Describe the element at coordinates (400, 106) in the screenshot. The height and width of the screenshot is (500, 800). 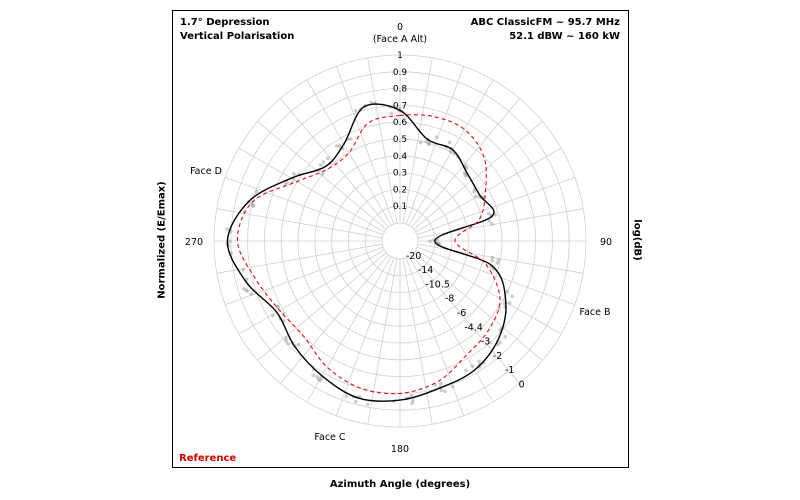
I see `radial-tick-label: 0.7` at that location.